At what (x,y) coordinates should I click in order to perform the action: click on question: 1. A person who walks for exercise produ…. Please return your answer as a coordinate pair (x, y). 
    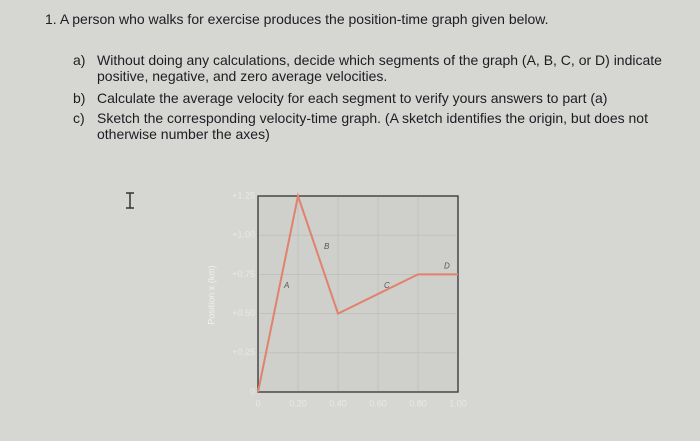
    Looking at the image, I should click on (297, 19).